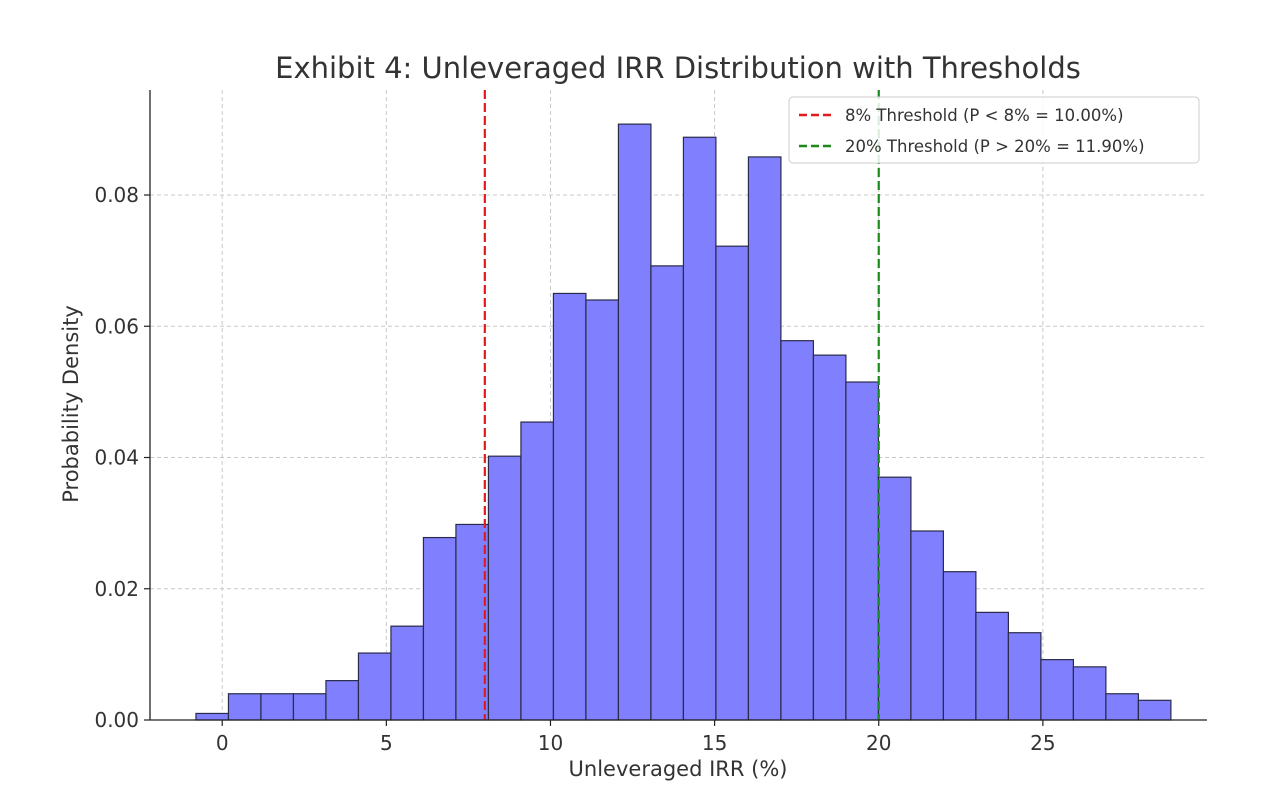 The width and height of the screenshot is (1278, 800). I want to click on x-tick-label-1: 5, so click(386, 743).